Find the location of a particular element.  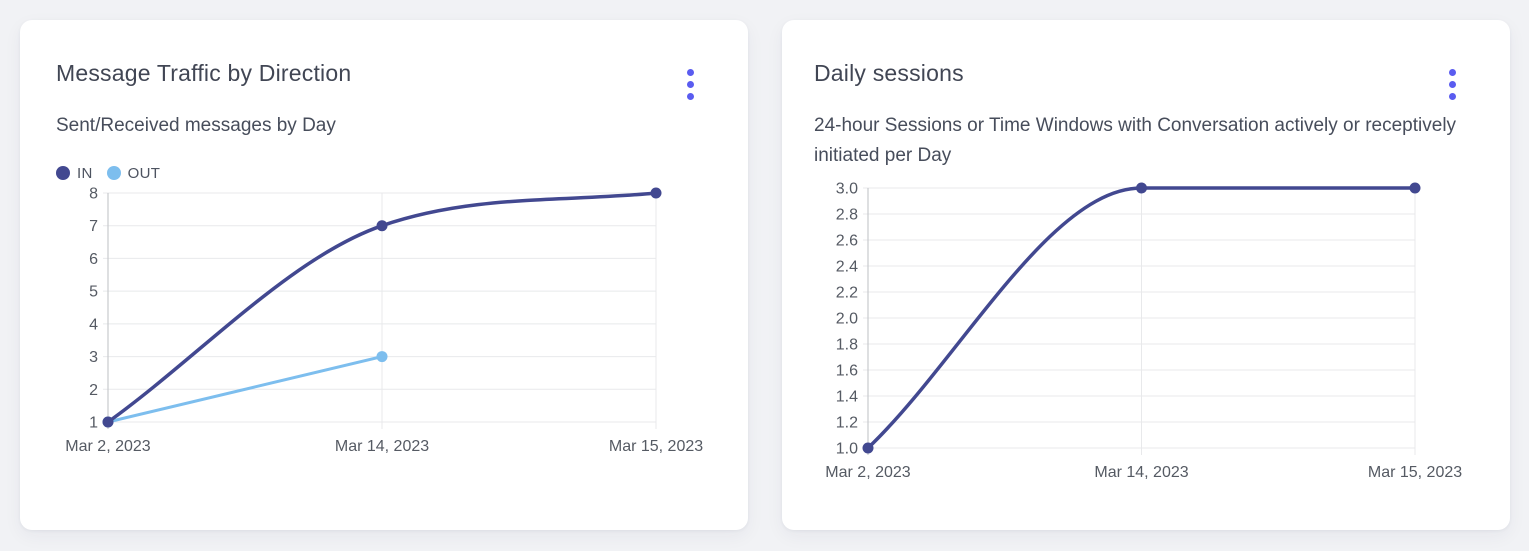

y-axis-tick-label: 2.8 is located at coordinates (847, 215).